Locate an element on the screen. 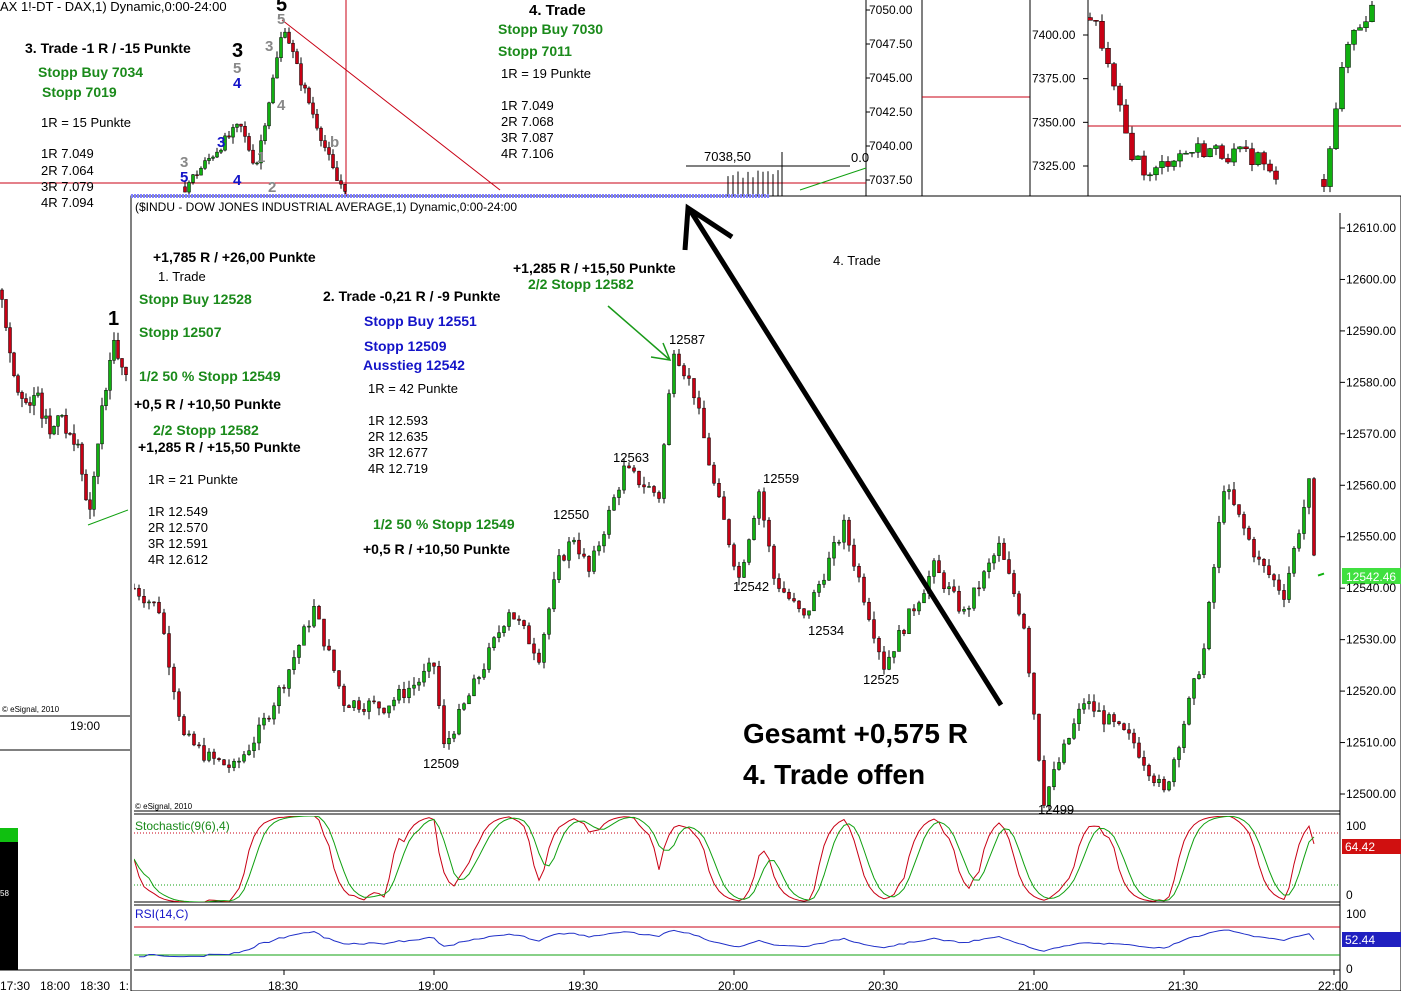  price-label: 12509 is located at coordinates (441, 763).